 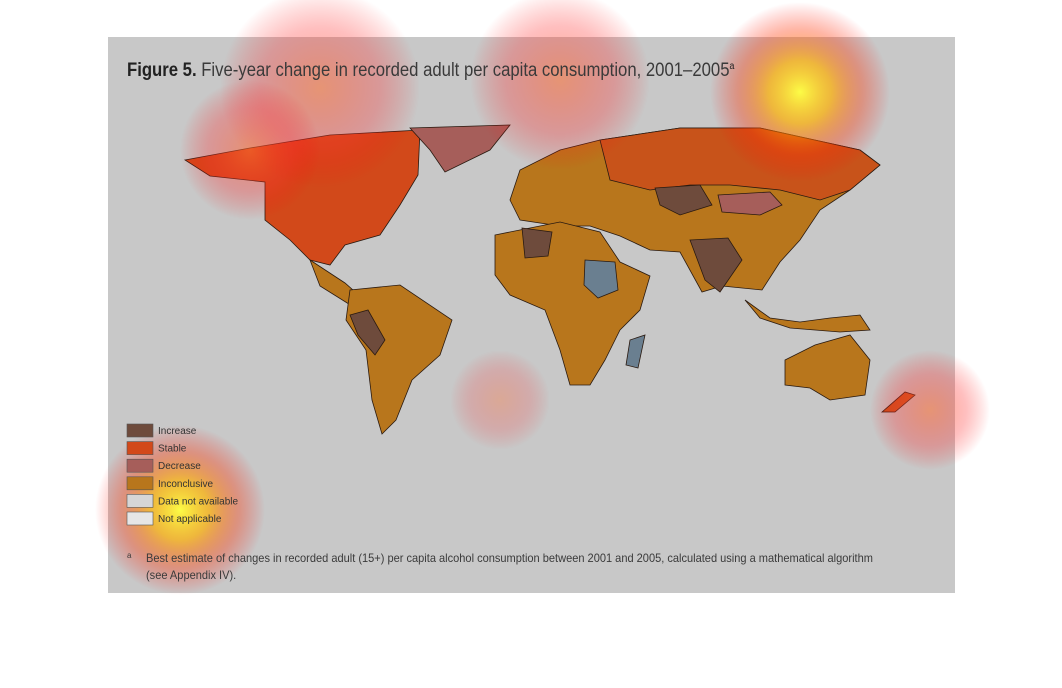 I want to click on central-asia, so click(x=683, y=200).